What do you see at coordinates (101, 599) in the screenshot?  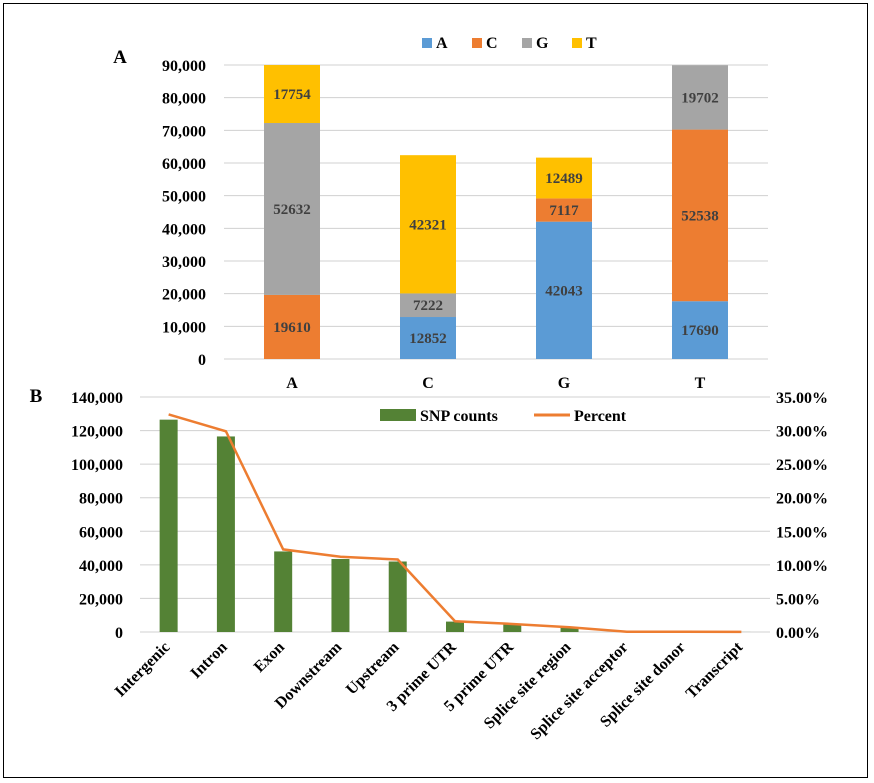 I see `panel-b-ytick-left: 20,000` at bounding box center [101, 599].